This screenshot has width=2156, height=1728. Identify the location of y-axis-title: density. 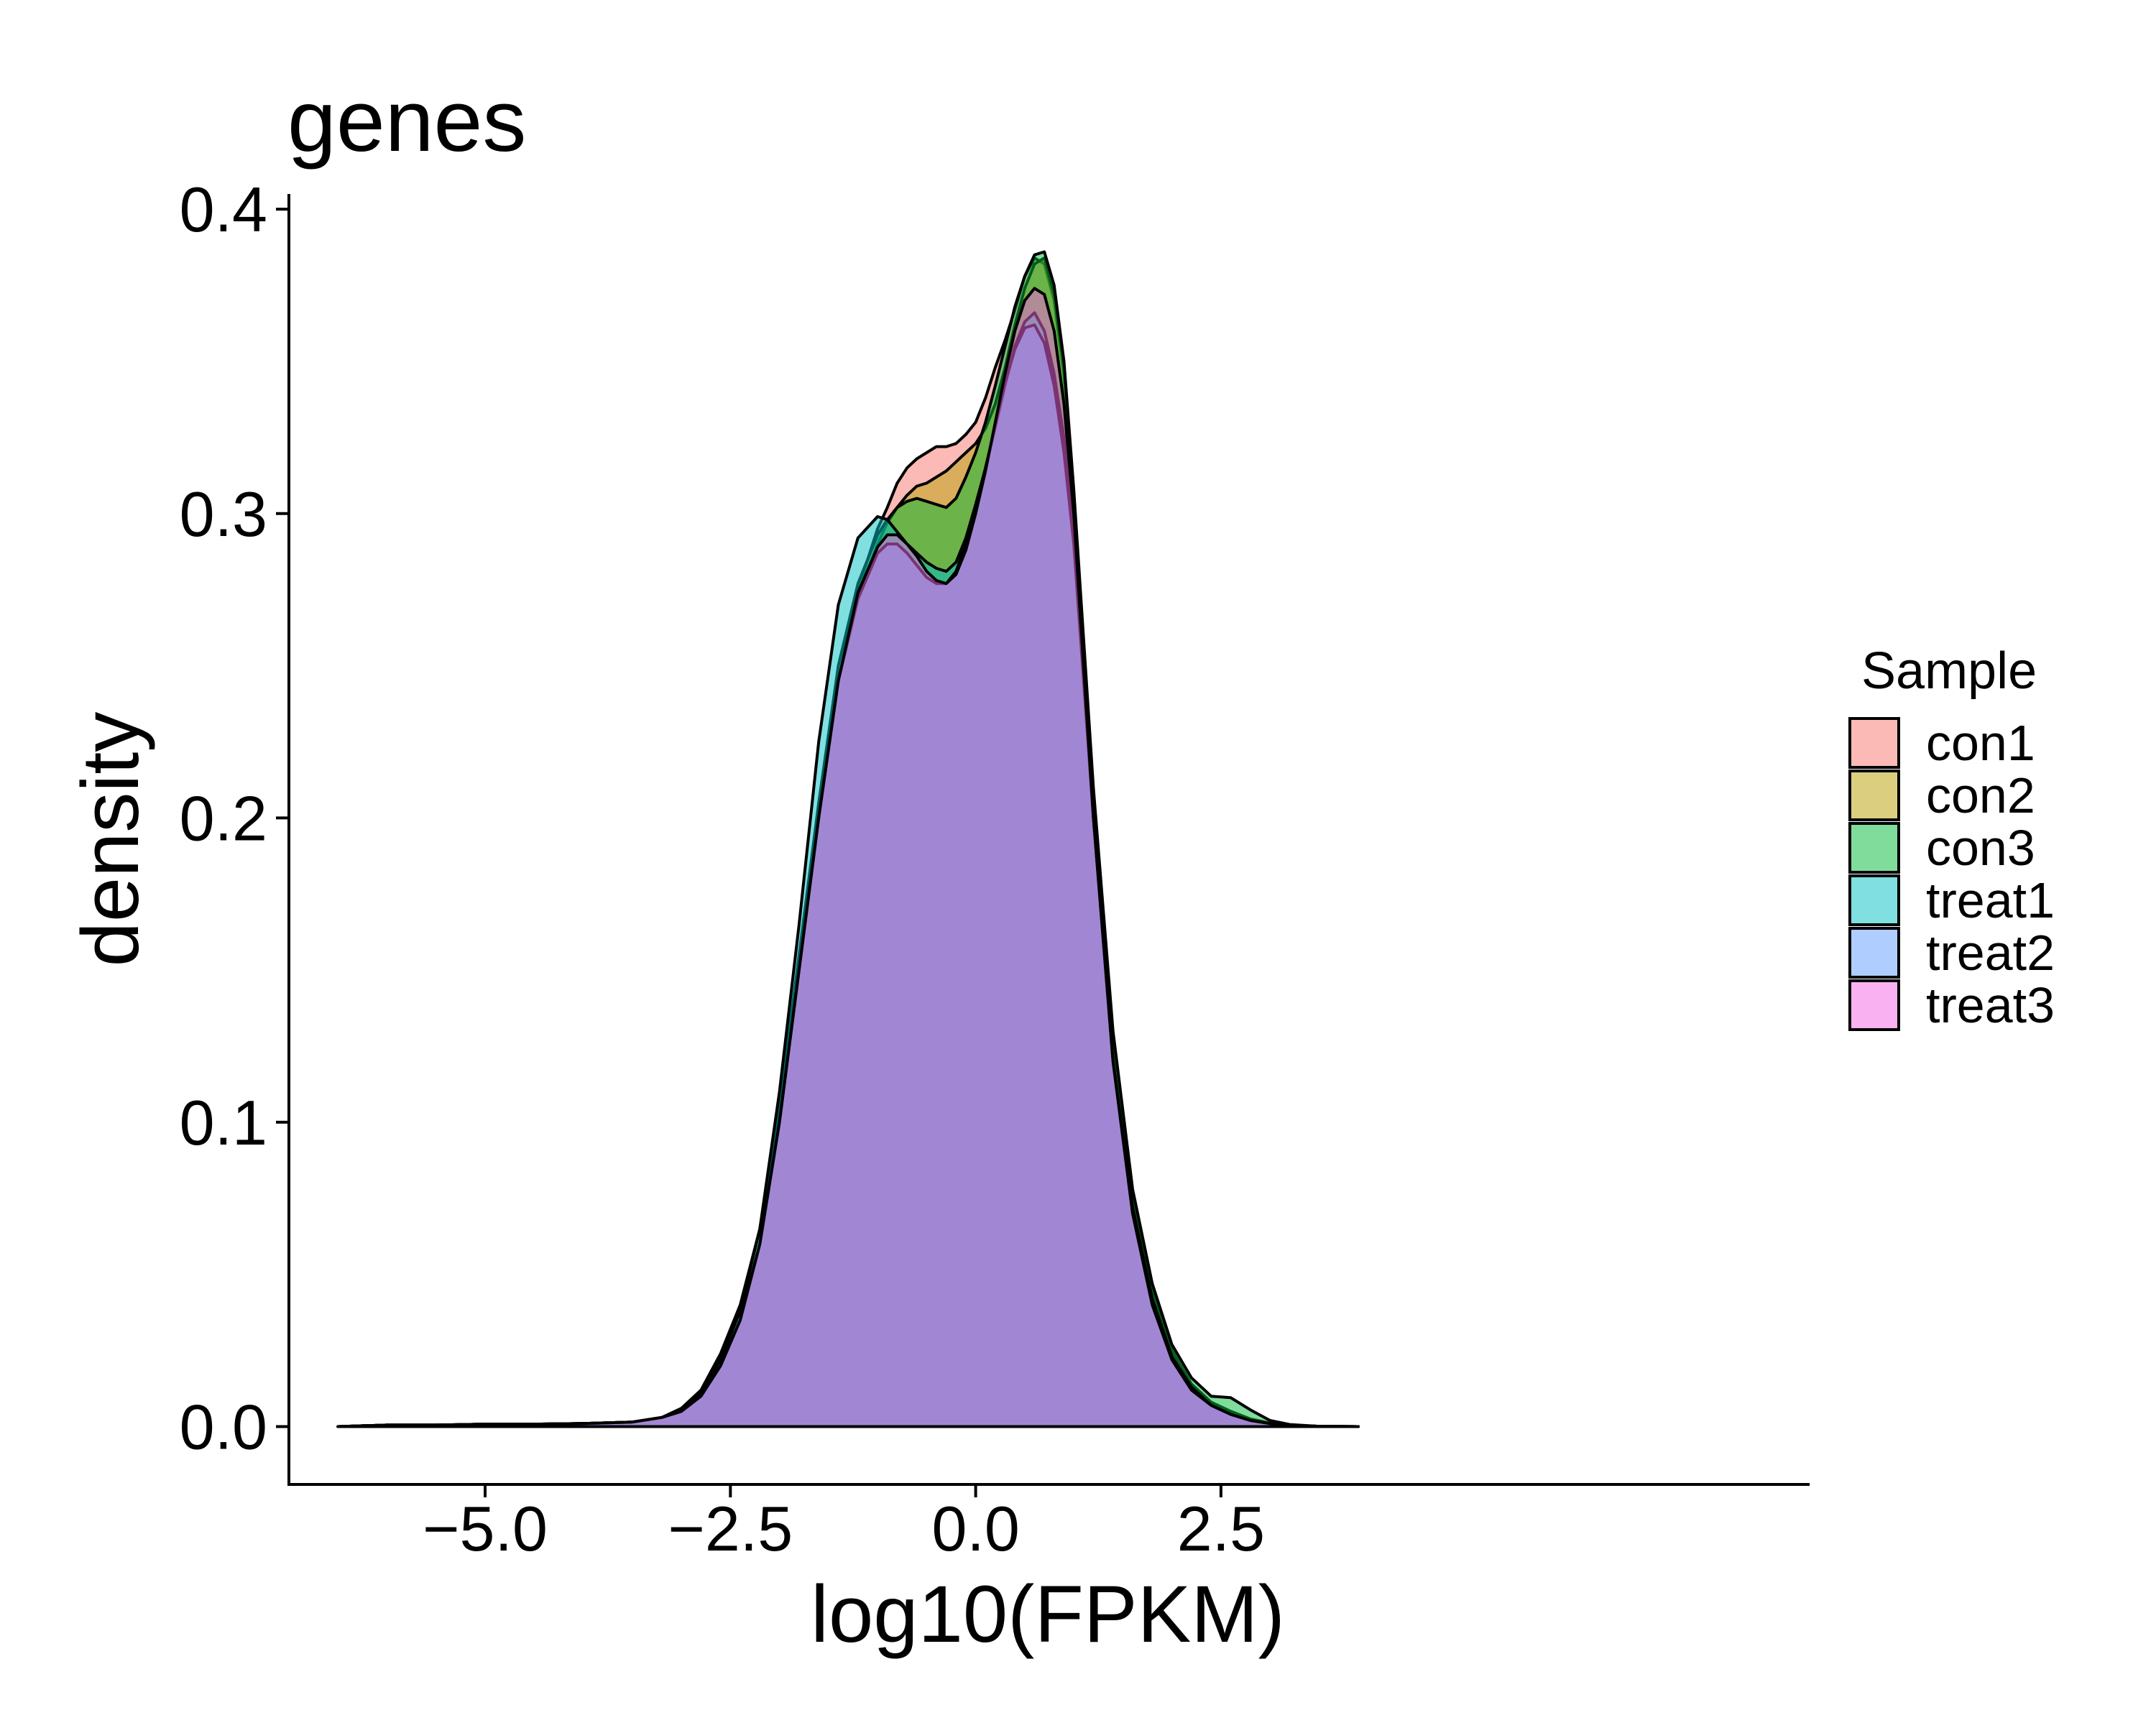
(110, 839).